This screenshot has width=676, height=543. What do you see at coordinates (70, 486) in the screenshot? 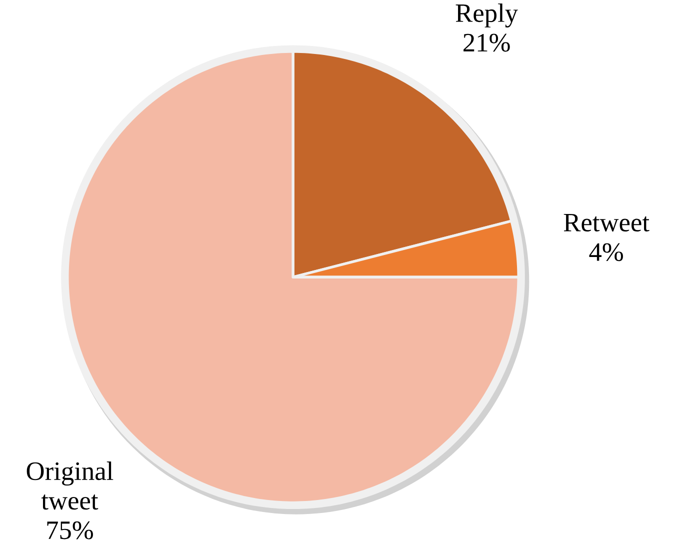
I see `slice-label: Original tweet` at bounding box center [70, 486].